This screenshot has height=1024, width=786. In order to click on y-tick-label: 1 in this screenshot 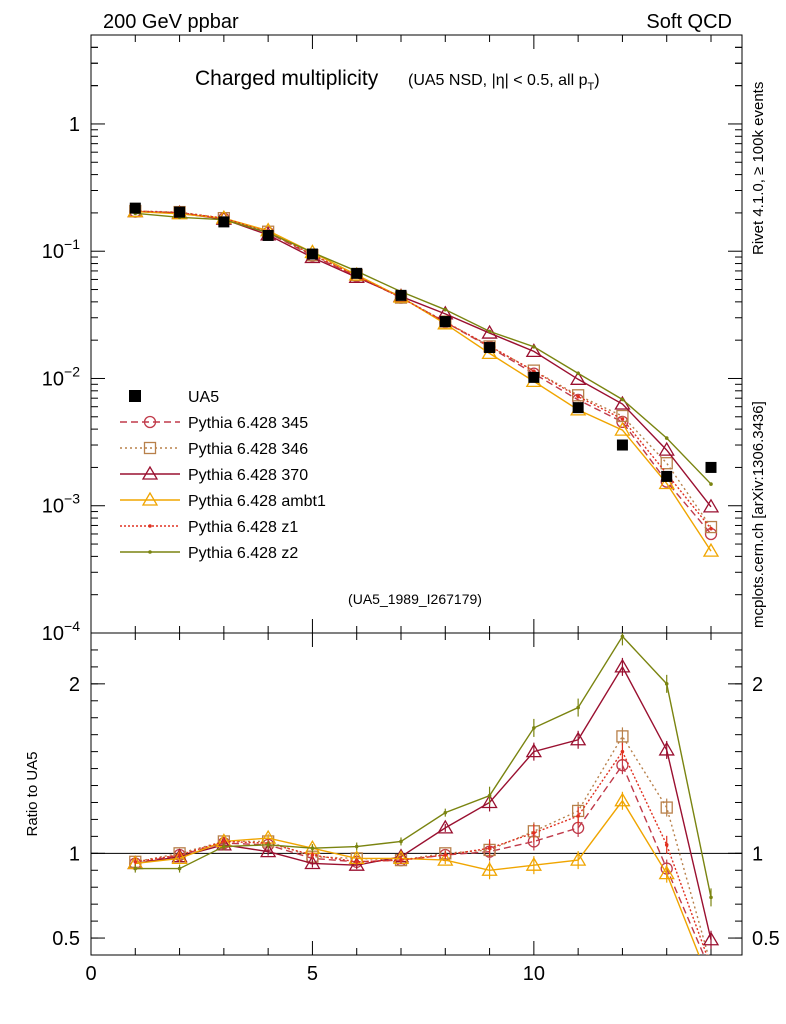, I will do `click(74, 125)`.